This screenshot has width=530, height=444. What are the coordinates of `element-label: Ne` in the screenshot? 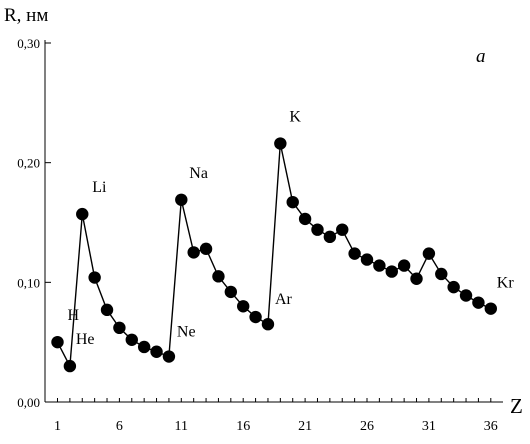 It's located at (186, 332).